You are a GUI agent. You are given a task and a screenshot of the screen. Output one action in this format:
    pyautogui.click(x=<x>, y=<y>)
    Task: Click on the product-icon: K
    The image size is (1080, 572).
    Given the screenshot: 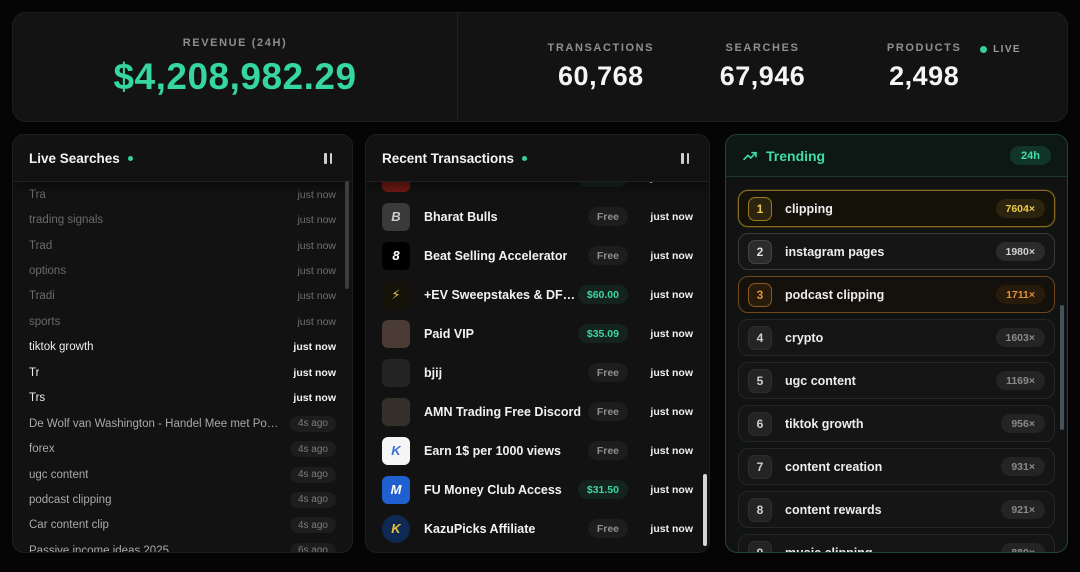 What is the action you would take?
    pyautogui.click(x=396, y=528)
    